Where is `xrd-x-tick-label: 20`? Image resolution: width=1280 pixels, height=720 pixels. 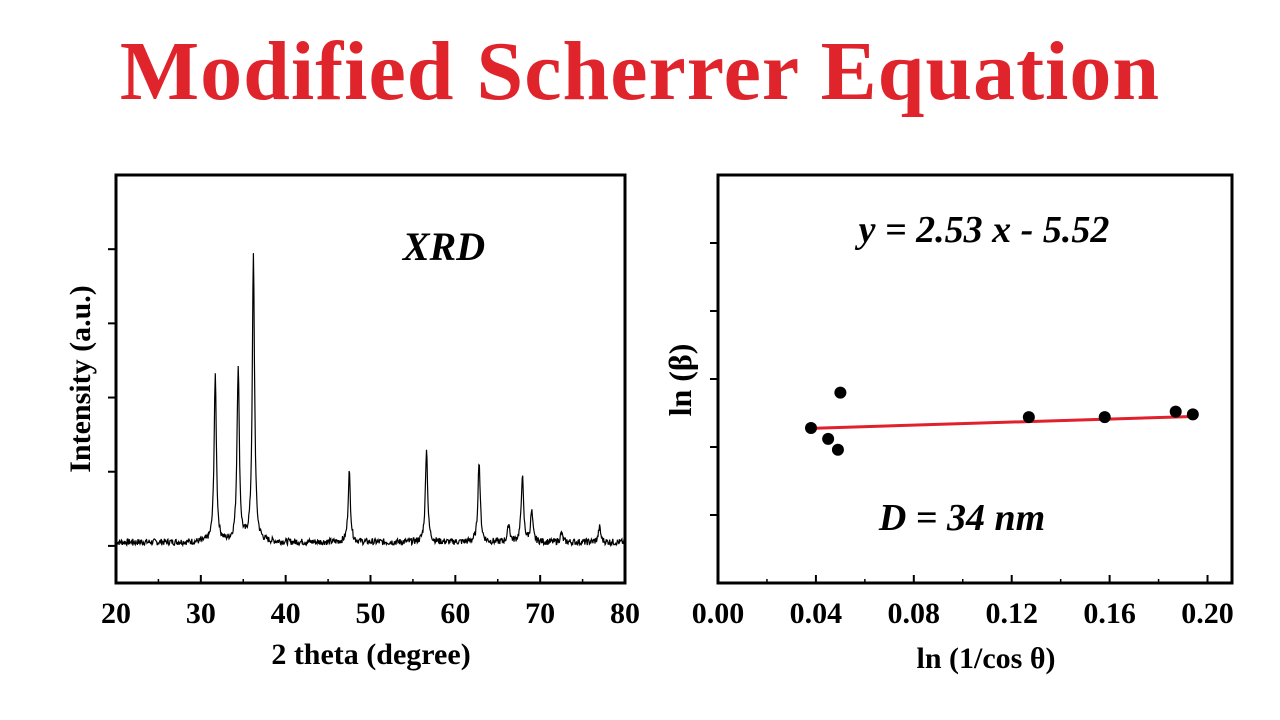 xrd-x-tick-label: 20 is located at coordinates (116, 613).